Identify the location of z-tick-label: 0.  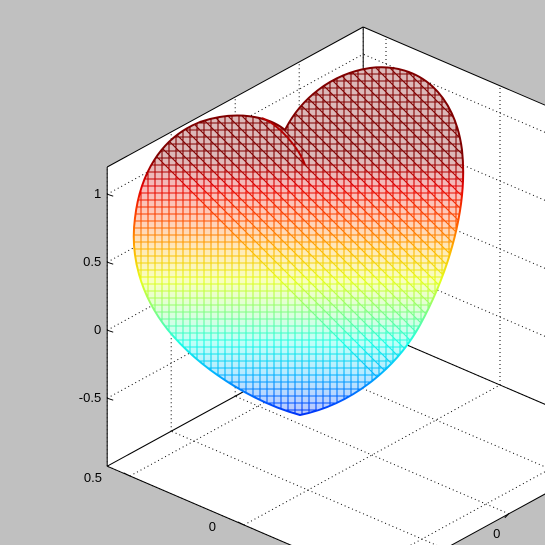
(97, 329).